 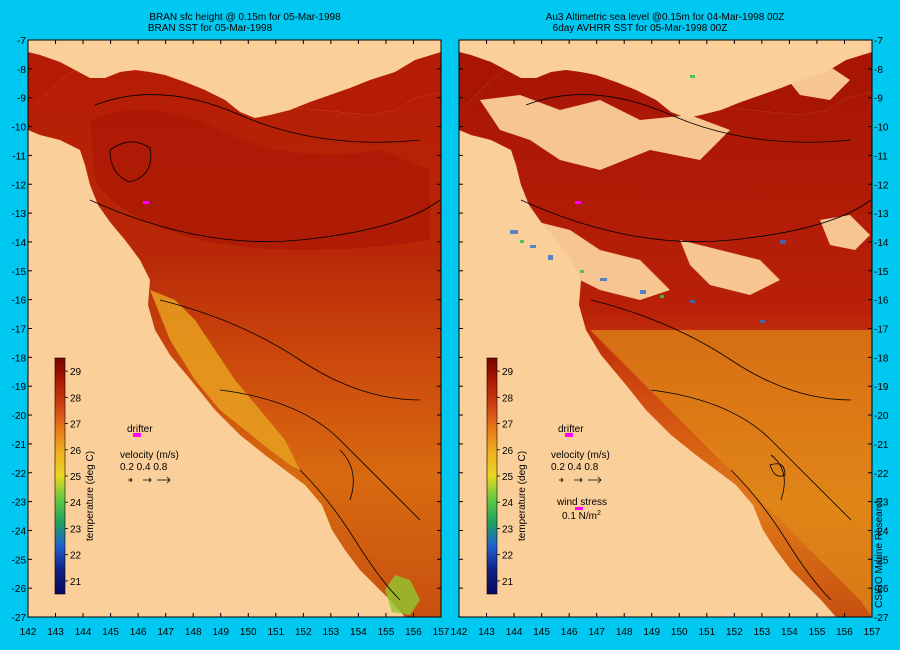 What do you see at coordinates (881, 531) in the screenshot?
I see `lat-tick-label: -24` at bounding box center [881, 531].